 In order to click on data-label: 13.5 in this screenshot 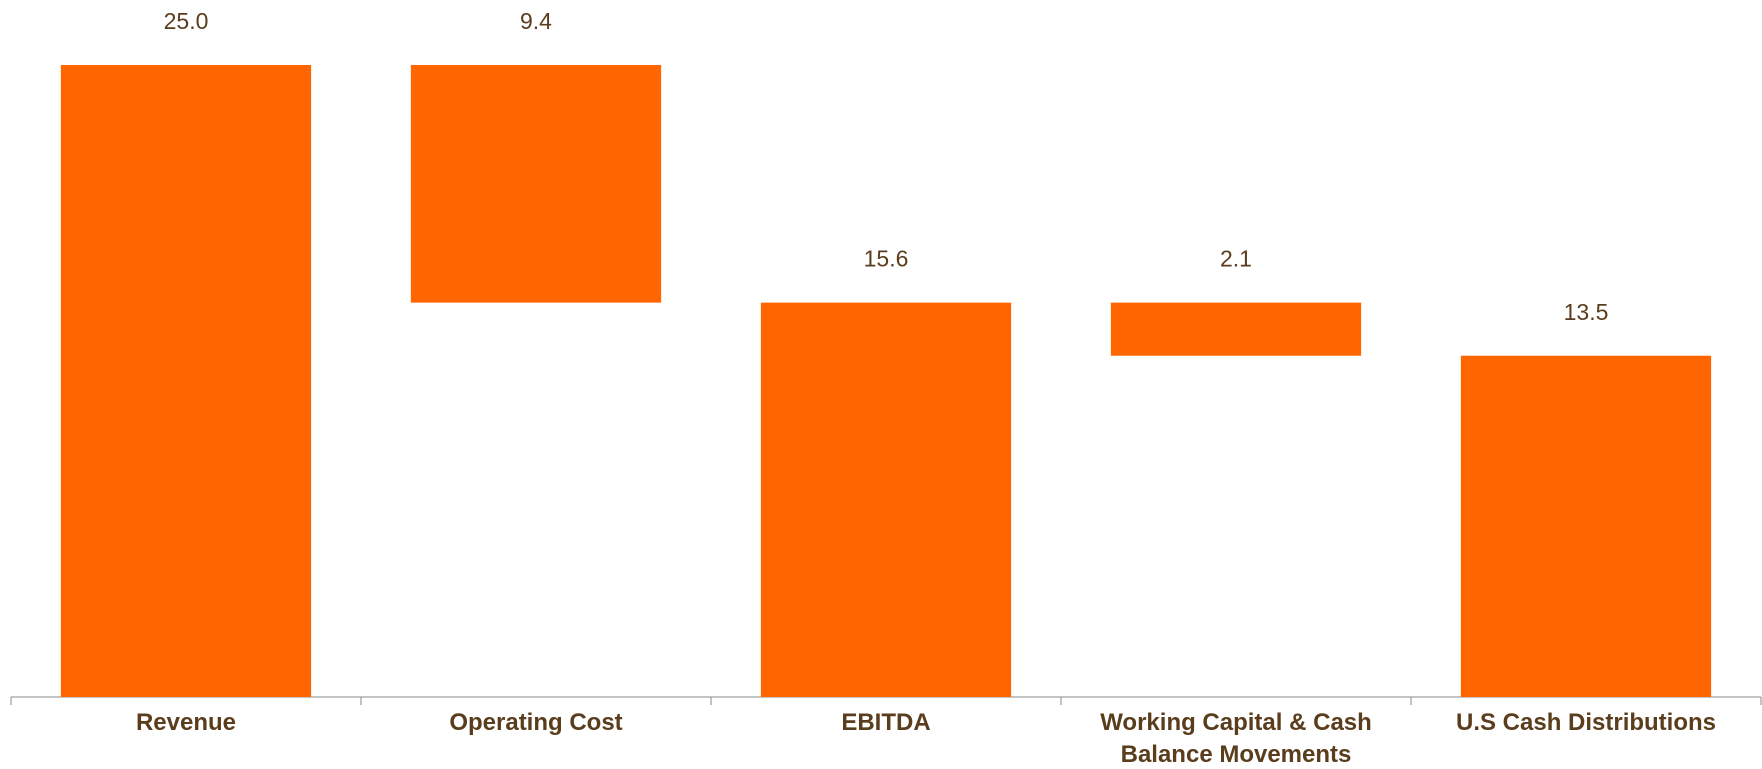, I will do `click(1586, 312)`.